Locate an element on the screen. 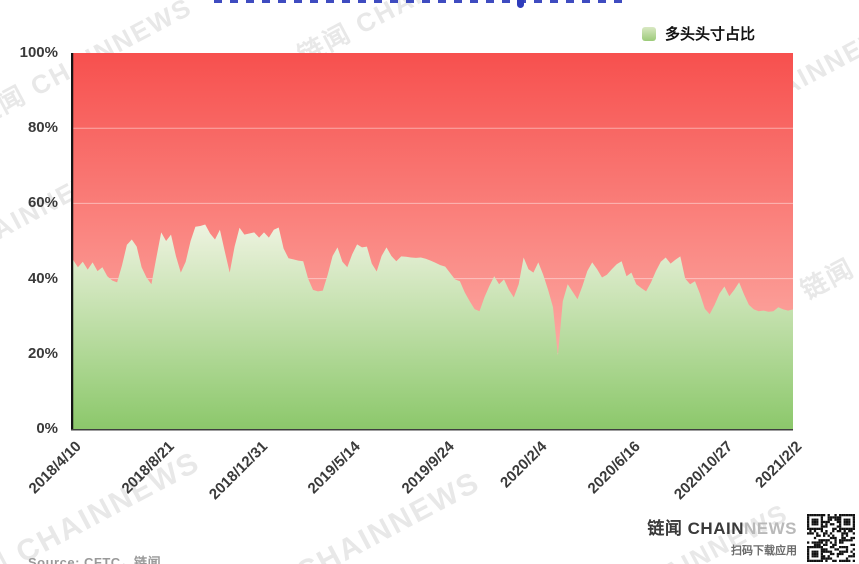  x-axis-tick-label: 2020/2/4 is located at coordinates (524, 465).